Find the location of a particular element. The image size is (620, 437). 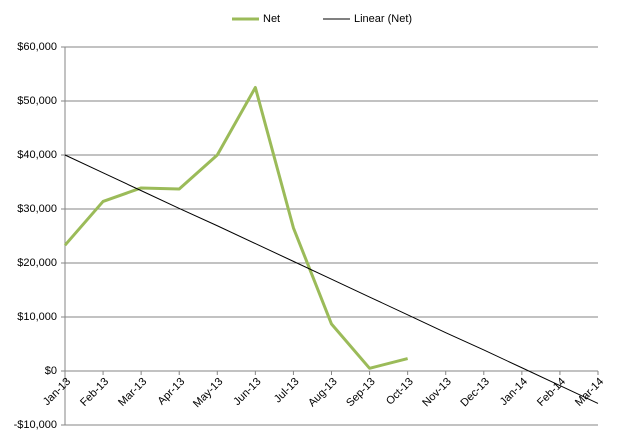

x-tick-label: Feb-13 is located at coordinates (94, 392).